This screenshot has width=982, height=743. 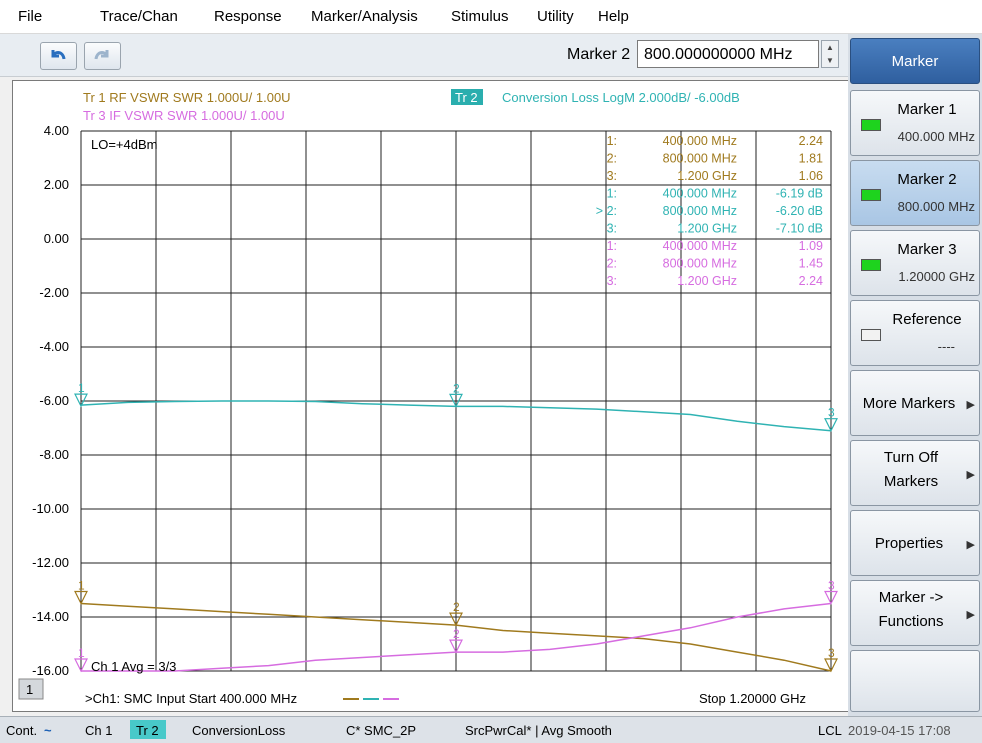 I want to click on marker-number: 3, so click(x=831, y=413).